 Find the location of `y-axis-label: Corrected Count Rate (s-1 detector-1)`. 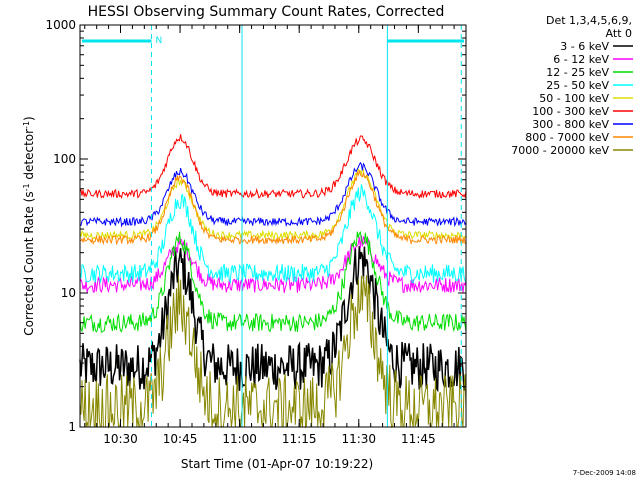

y-axis-label: Corrected Count Rate (s-1 detector-1) is located at coordinates (29, 225).